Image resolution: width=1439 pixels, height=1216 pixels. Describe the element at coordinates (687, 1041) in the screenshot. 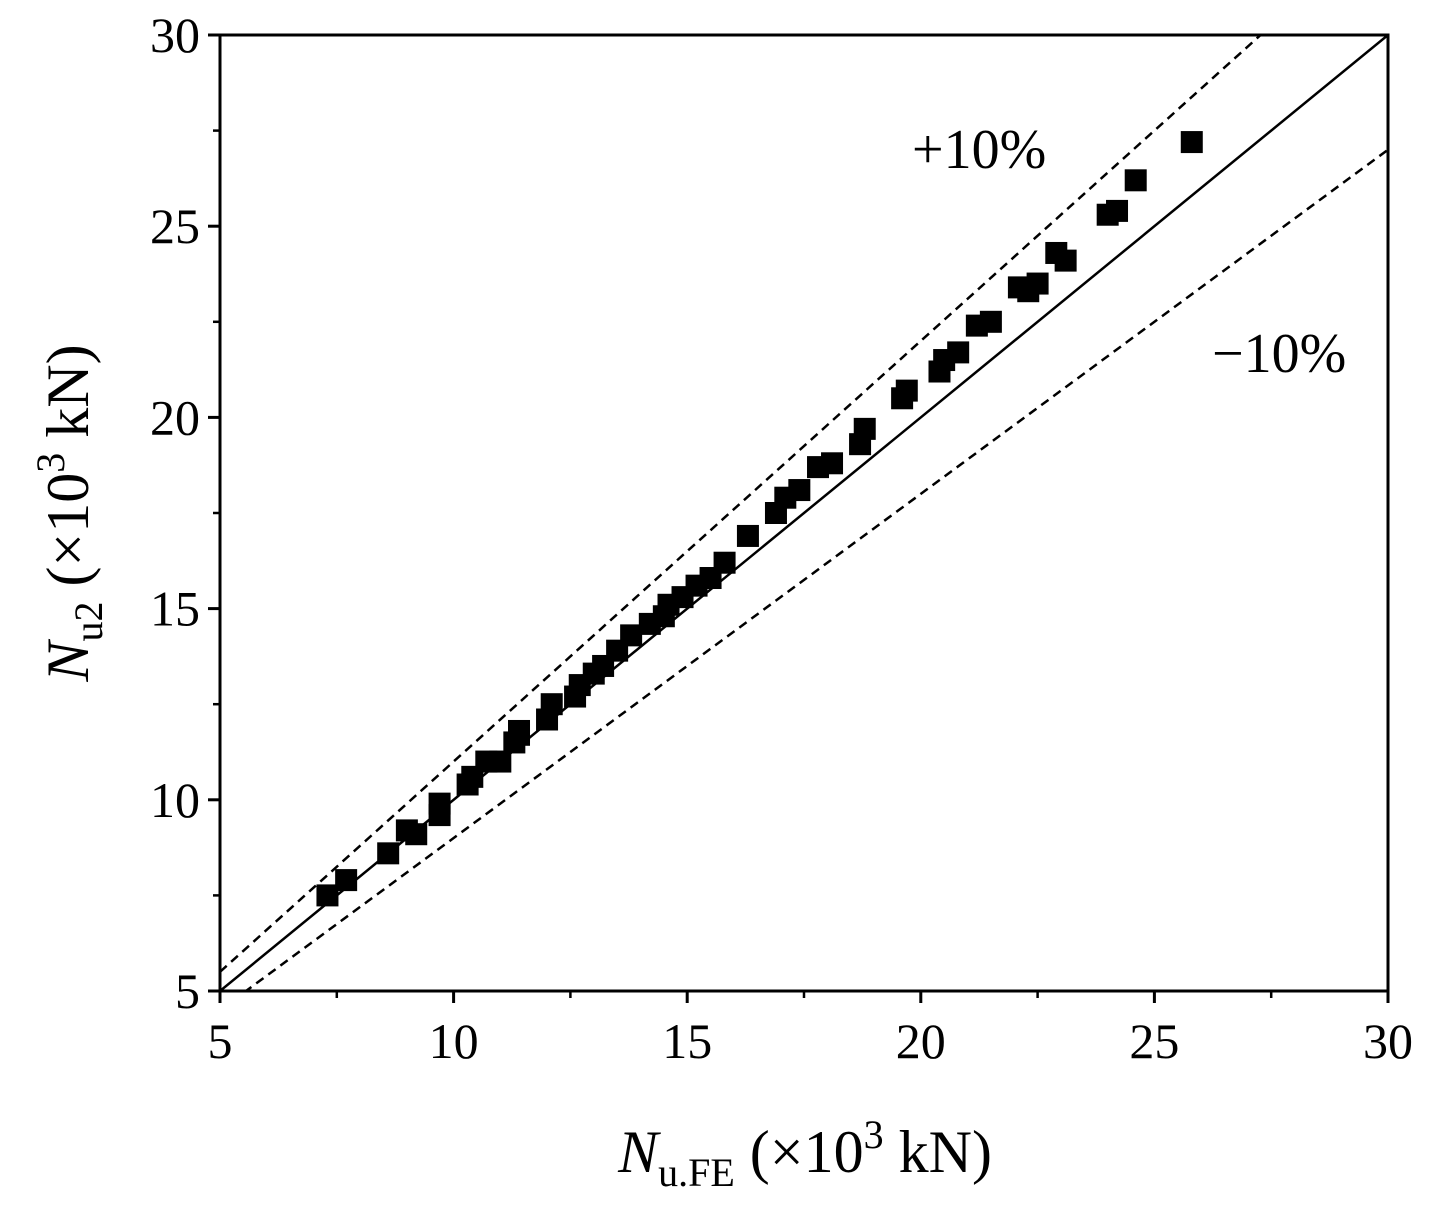

I see `x-tick-label: 15` at that location.